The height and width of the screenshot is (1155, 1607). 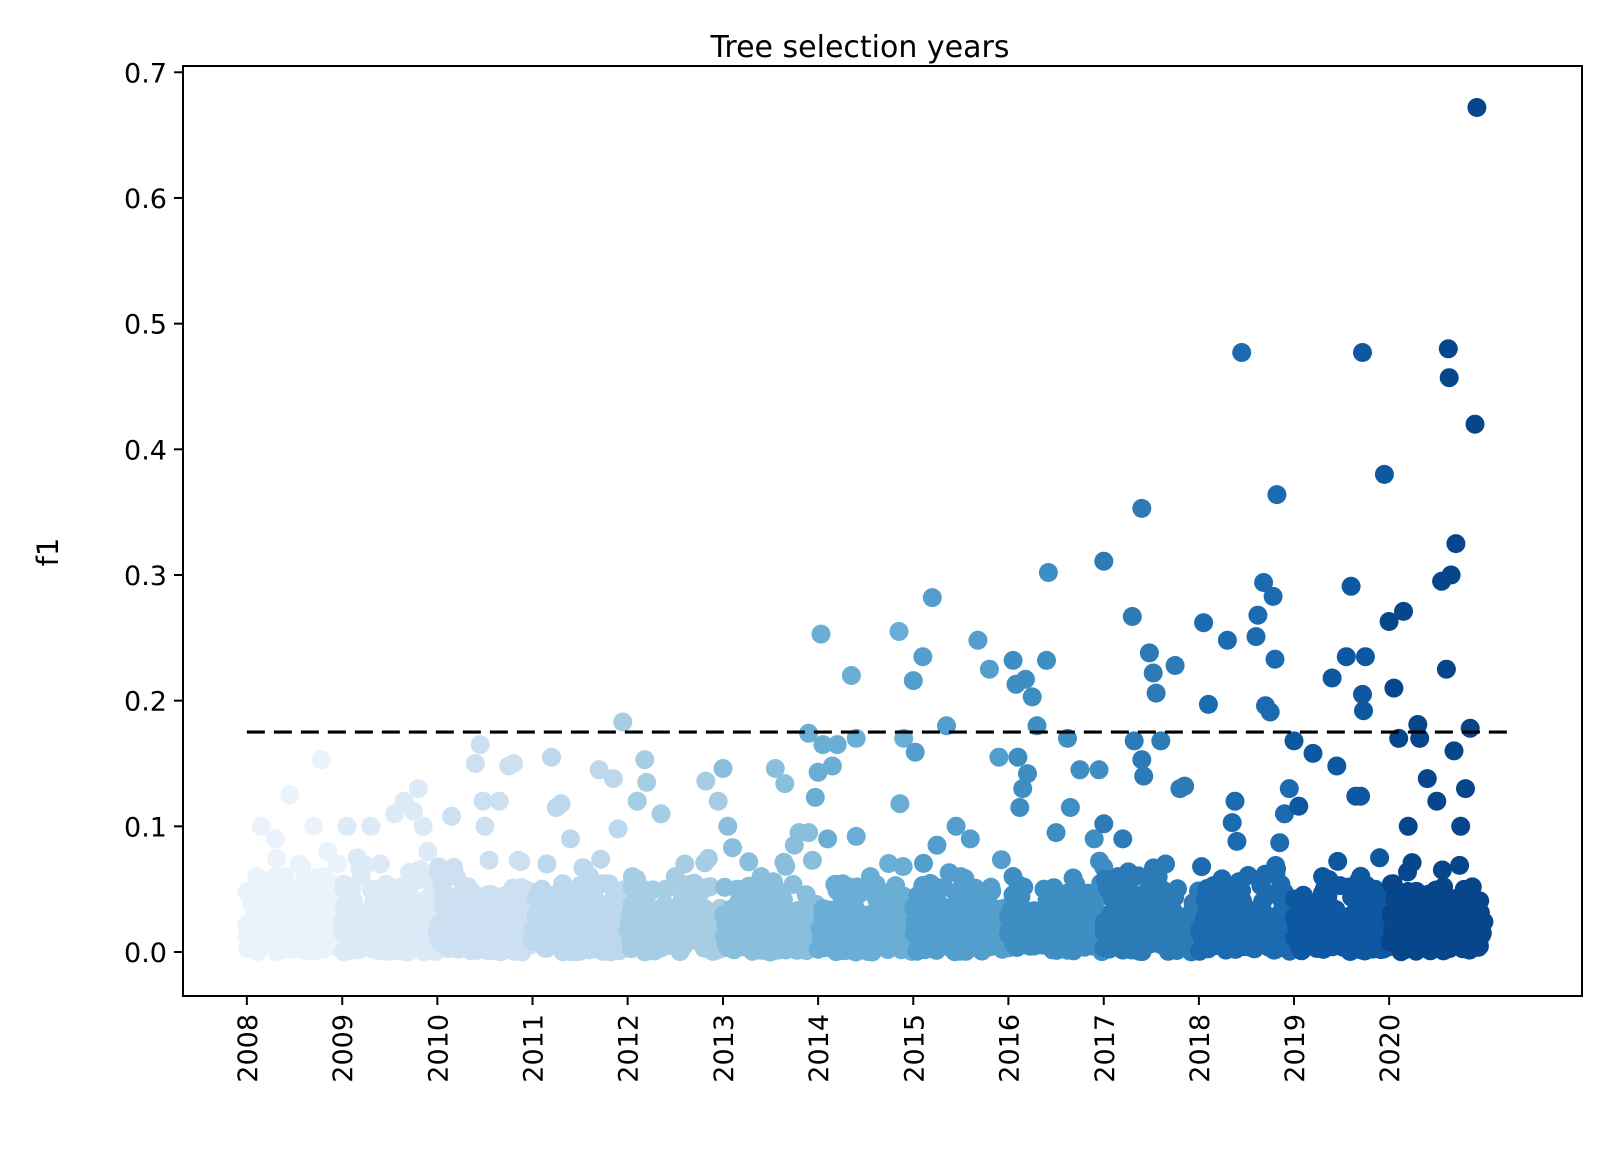 What do you see at coordinates (145, 199) in the screenshot?
I see `y-tick-label: 0.6` at bounding box center [145, 199].